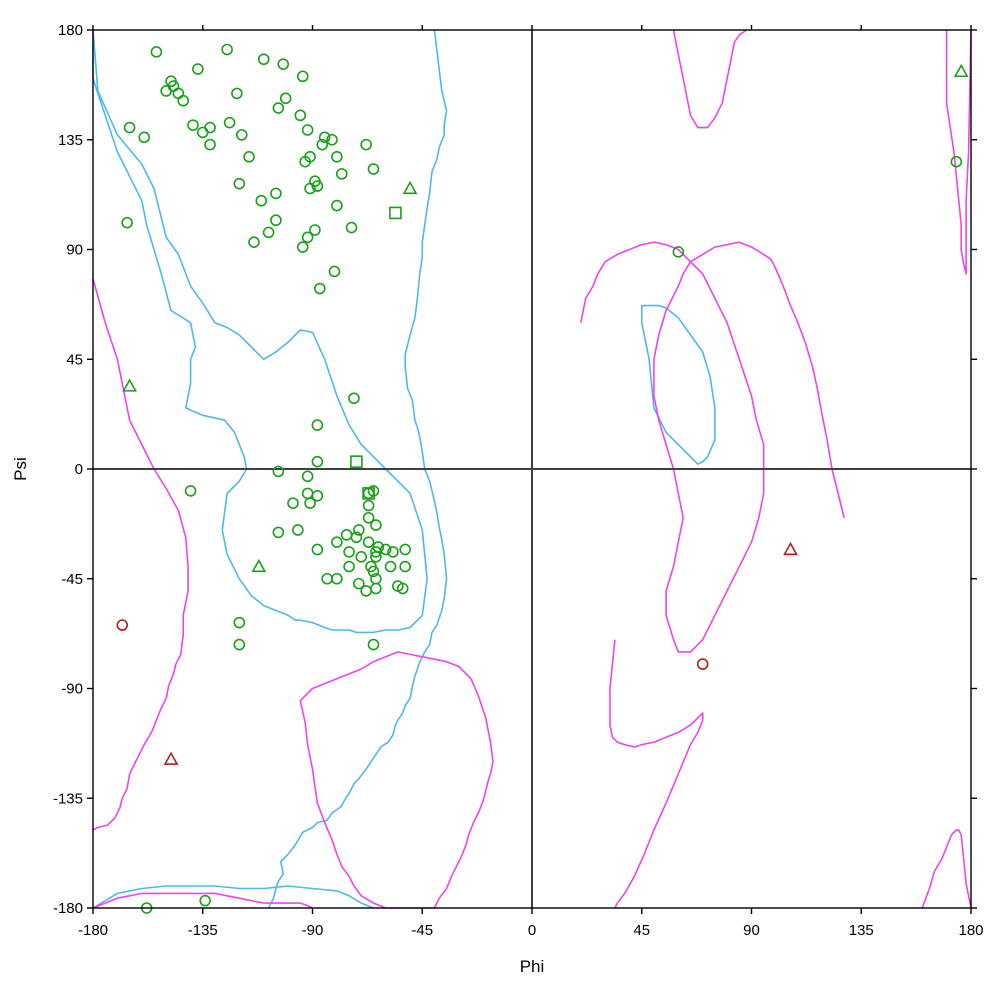 Image resolution: width=1000 pixels, height=996 pixels. I want to click on x-tick-label: -45, so click(422, 930).